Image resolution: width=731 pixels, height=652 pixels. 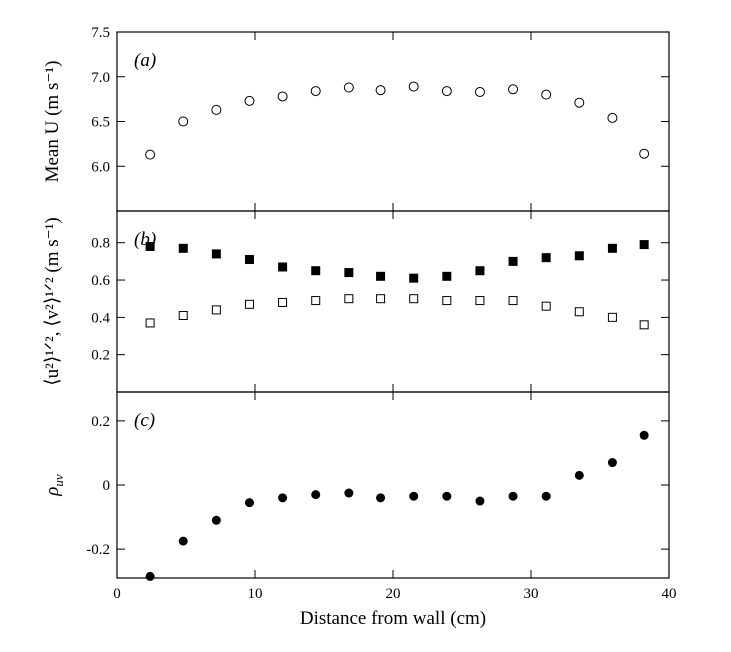 I want to click on y-tick-label: 0.8, so click(x=100, y=244).